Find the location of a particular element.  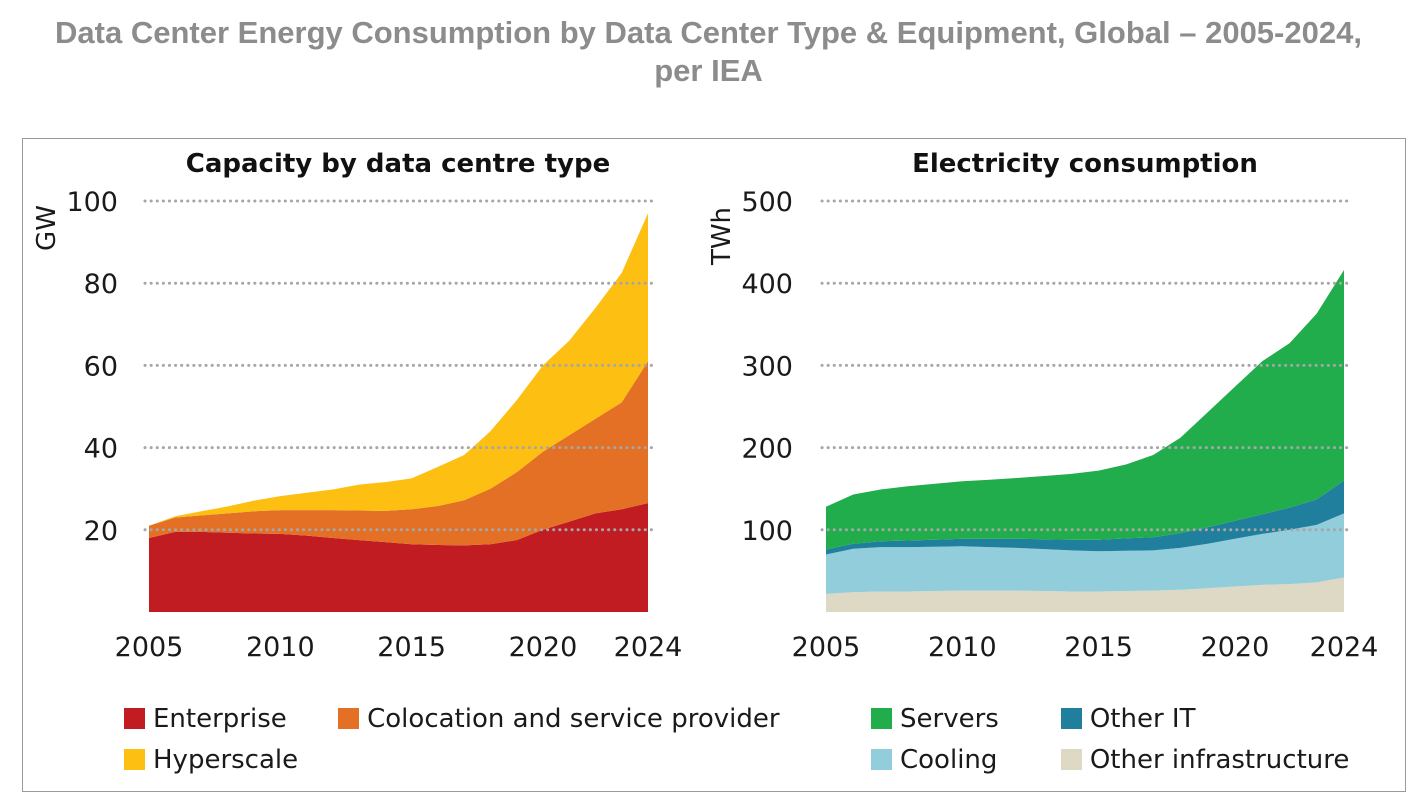

chart-2-area-other-infrastructure is located at coordinates (1085, 594).